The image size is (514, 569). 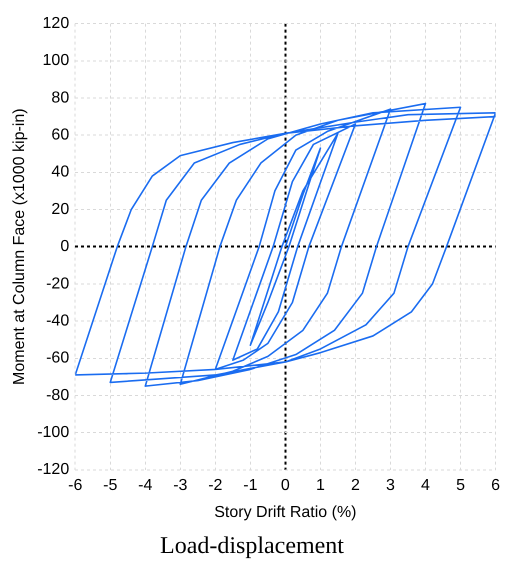 What do you see at coordinates (320, 485) in the screenshot?
I see `x-tick-label: 1` at bounding box center [320, 485].